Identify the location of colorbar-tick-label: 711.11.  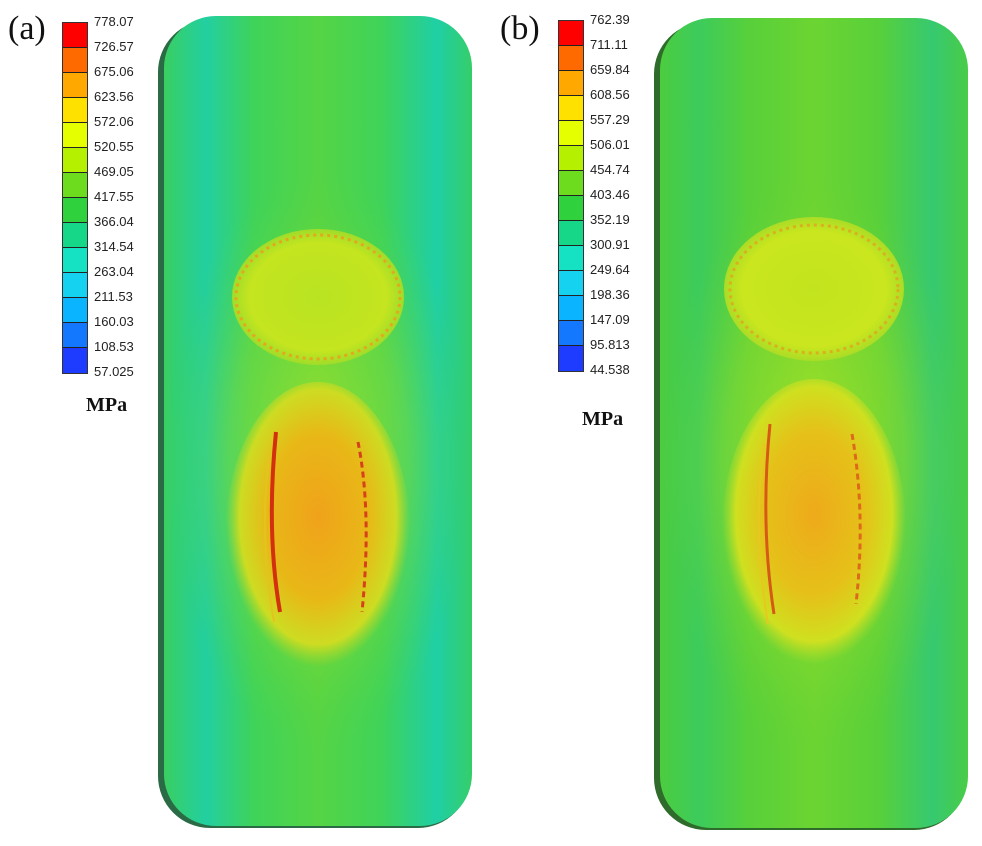
(609, 44).